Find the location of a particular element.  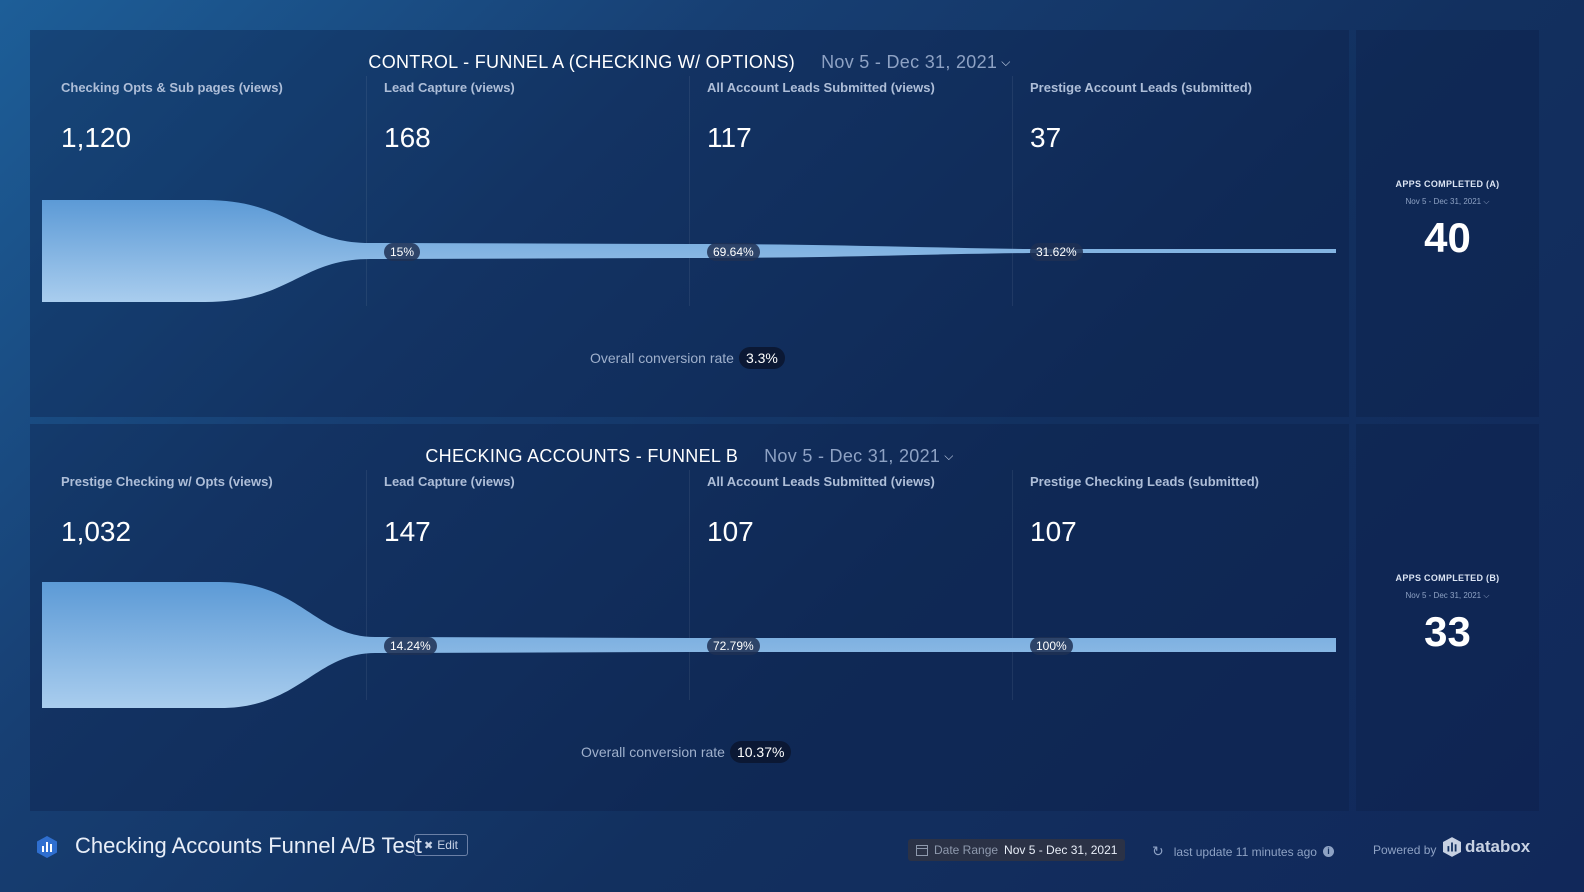

edit-button: ✖ Edit is located at coordinates (441, 845).